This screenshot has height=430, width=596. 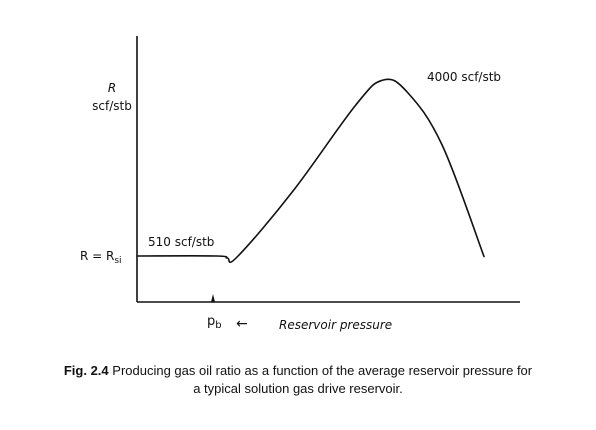 What do you see at coordinates (112, 88) in the screenshot?
I see `y-axis-label-r: R` at bounding box center [112, 88].